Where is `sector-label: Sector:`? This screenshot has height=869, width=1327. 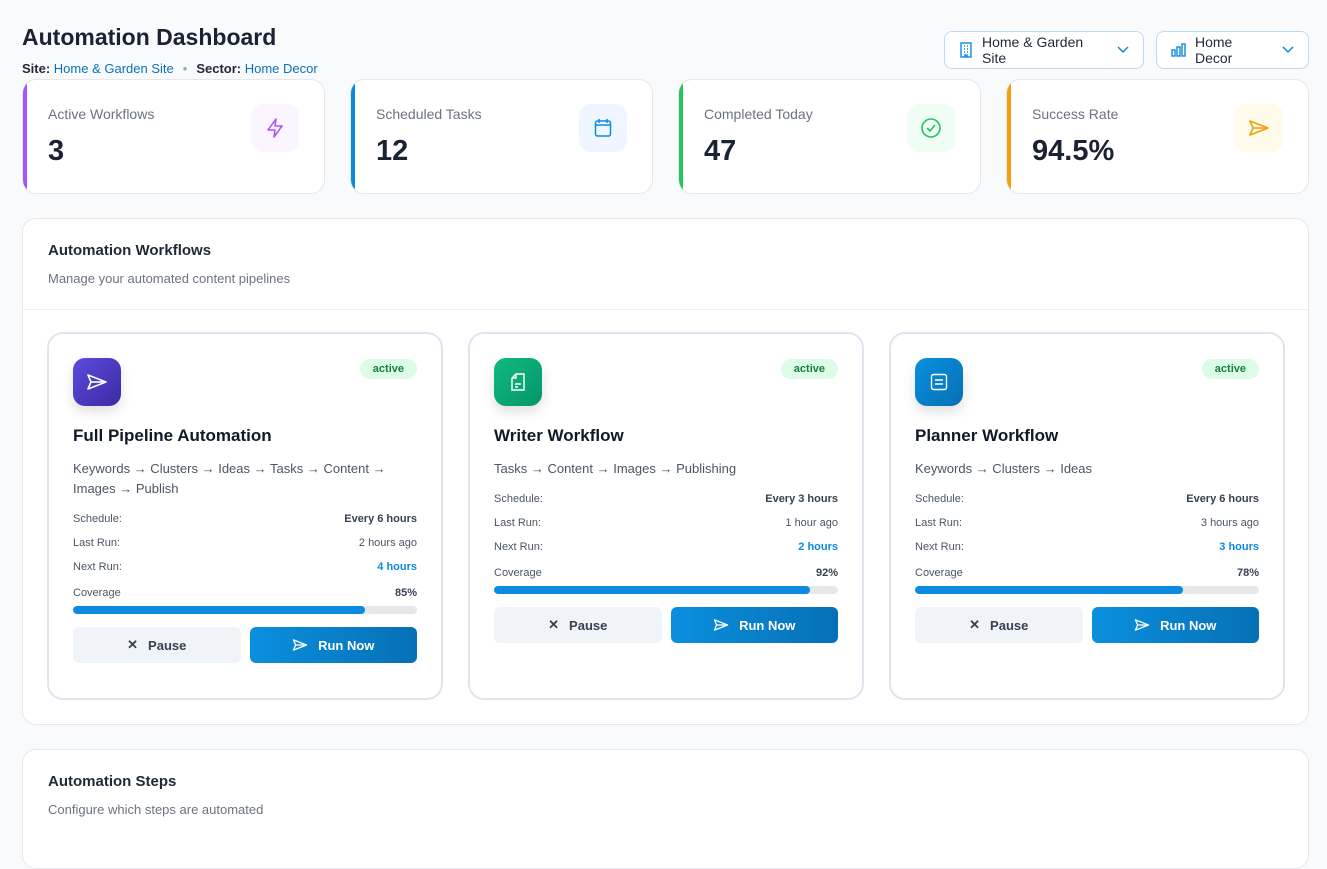 sector-label: Sector: is located at coordinates (219, 68).